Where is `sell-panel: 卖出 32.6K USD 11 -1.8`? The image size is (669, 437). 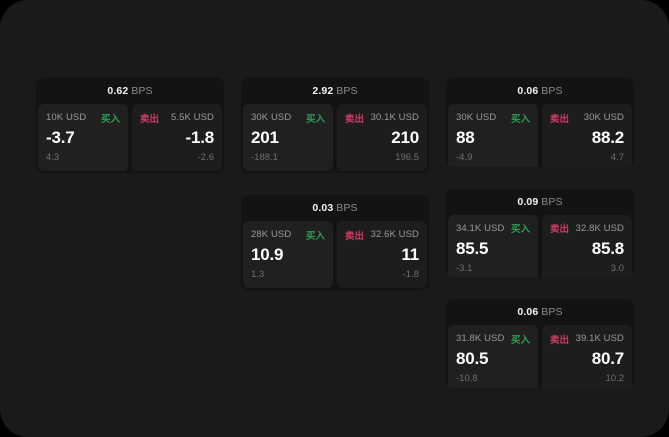 sell-panel: 卖出 32.6K USD 11 -1.8 is located at coordinates (382, 254).